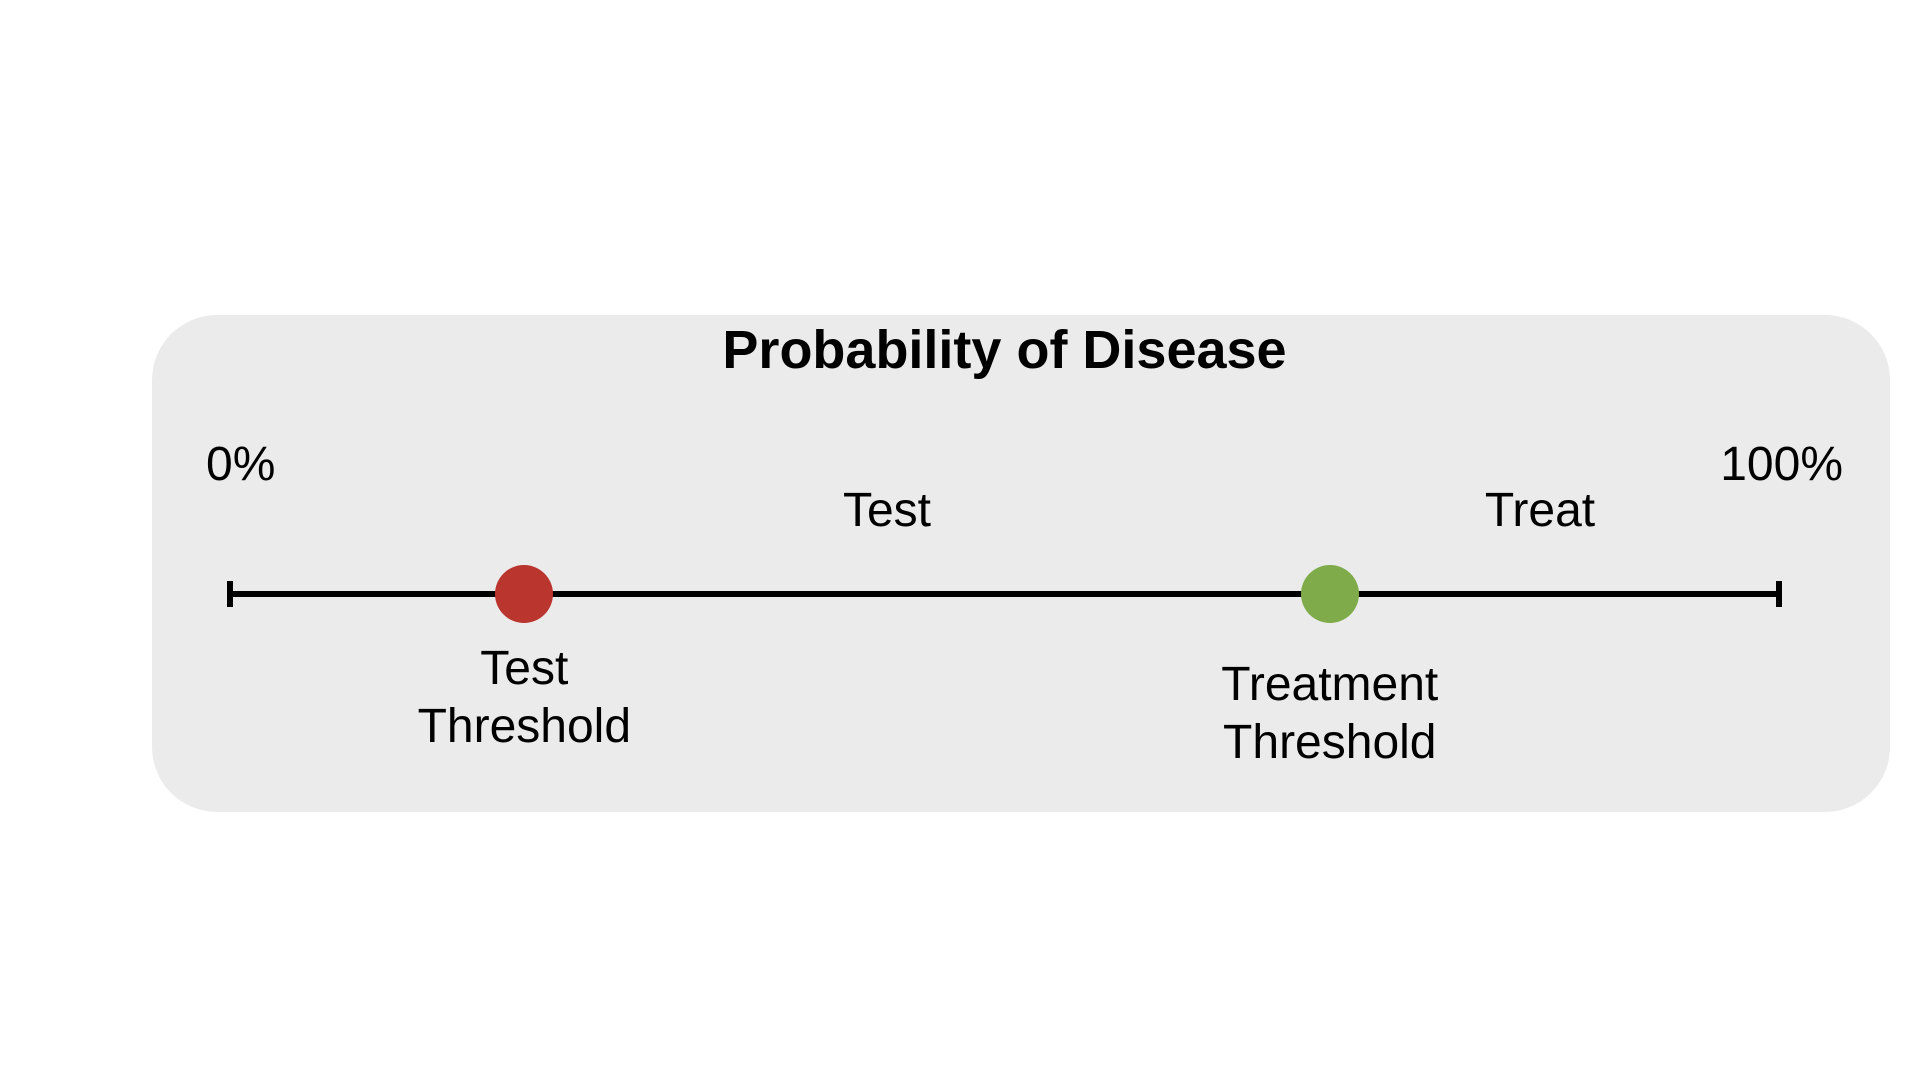  I want to click on region-label-test: Test, so click(887, 510).